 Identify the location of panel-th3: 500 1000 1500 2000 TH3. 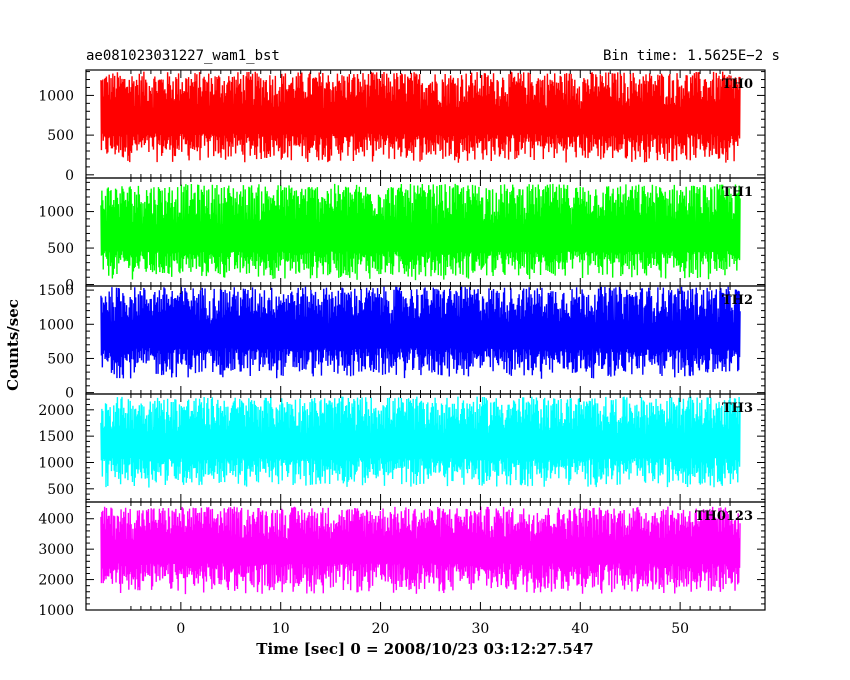
(402, 448).